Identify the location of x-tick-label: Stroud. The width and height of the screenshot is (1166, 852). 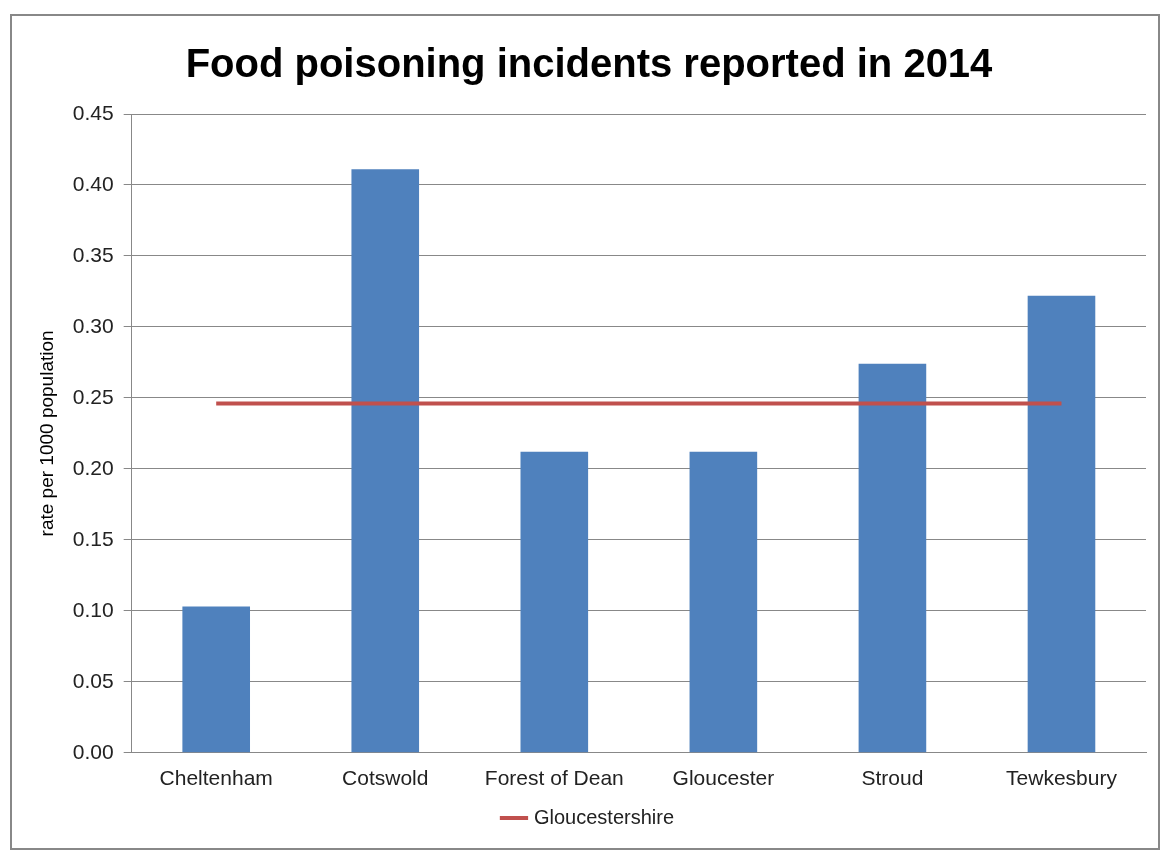
(892, 778).